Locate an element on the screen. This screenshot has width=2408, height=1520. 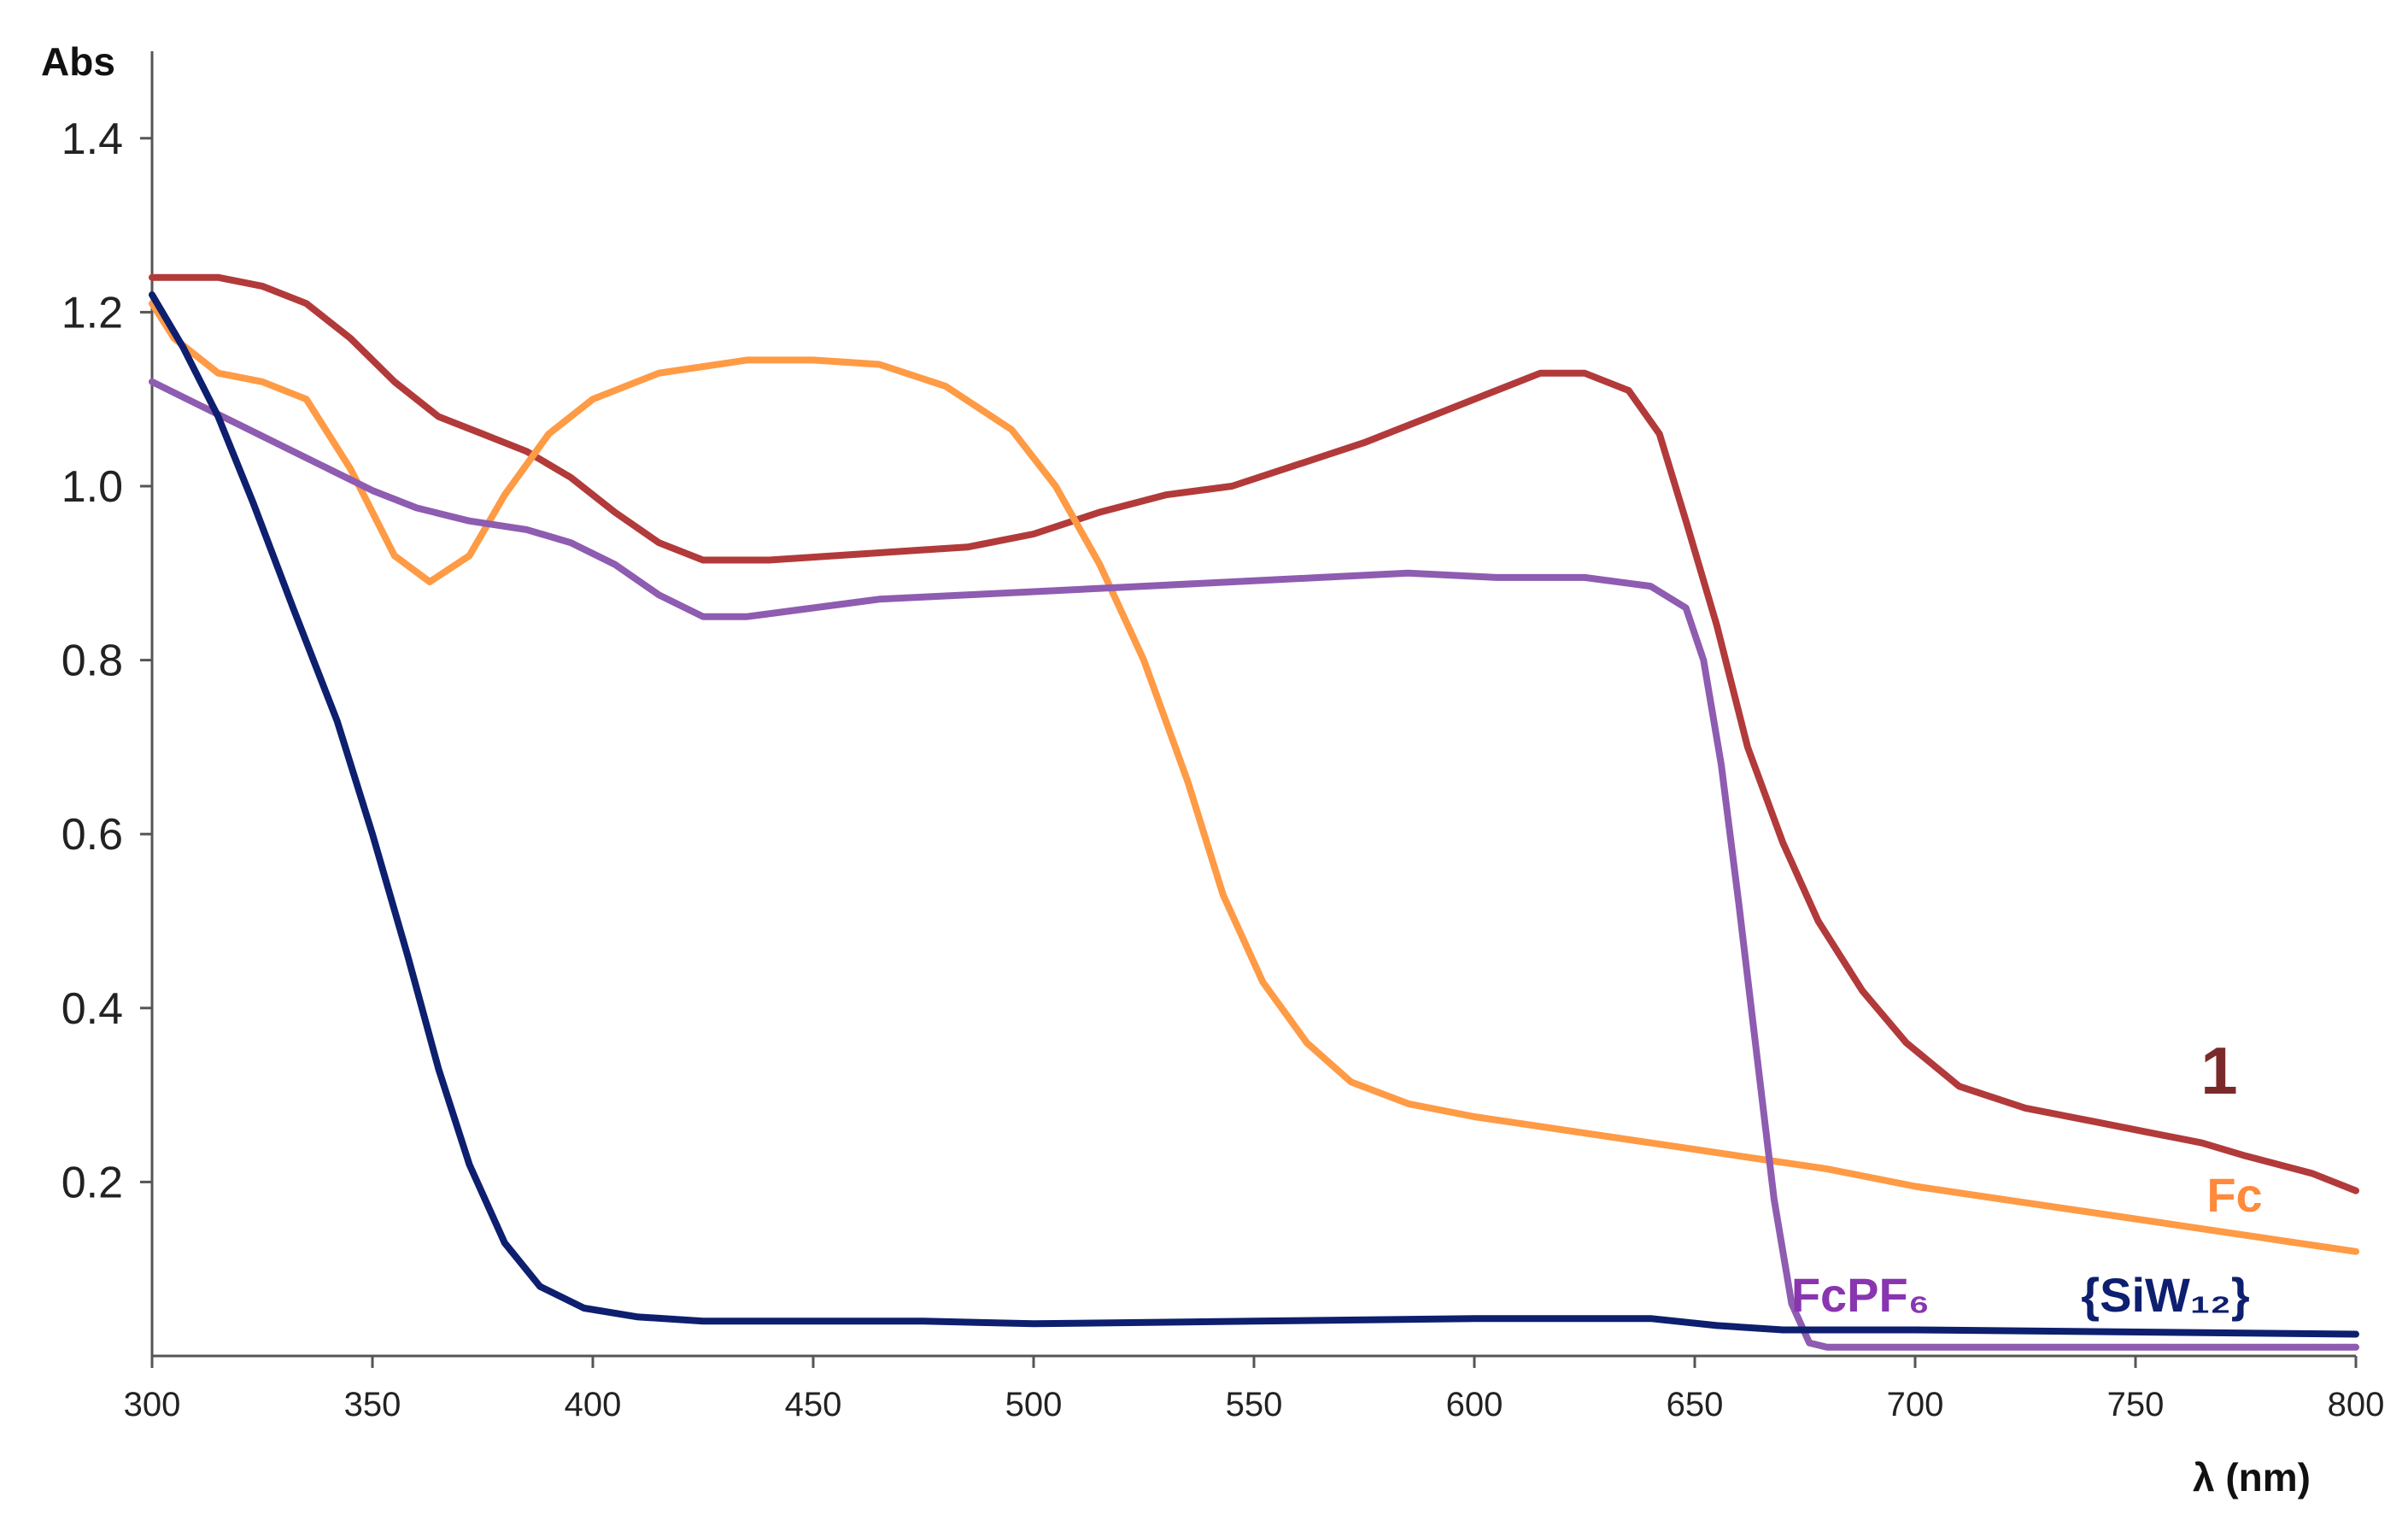
x-tick-label: 500 is located at coordinates (1034, 1404).